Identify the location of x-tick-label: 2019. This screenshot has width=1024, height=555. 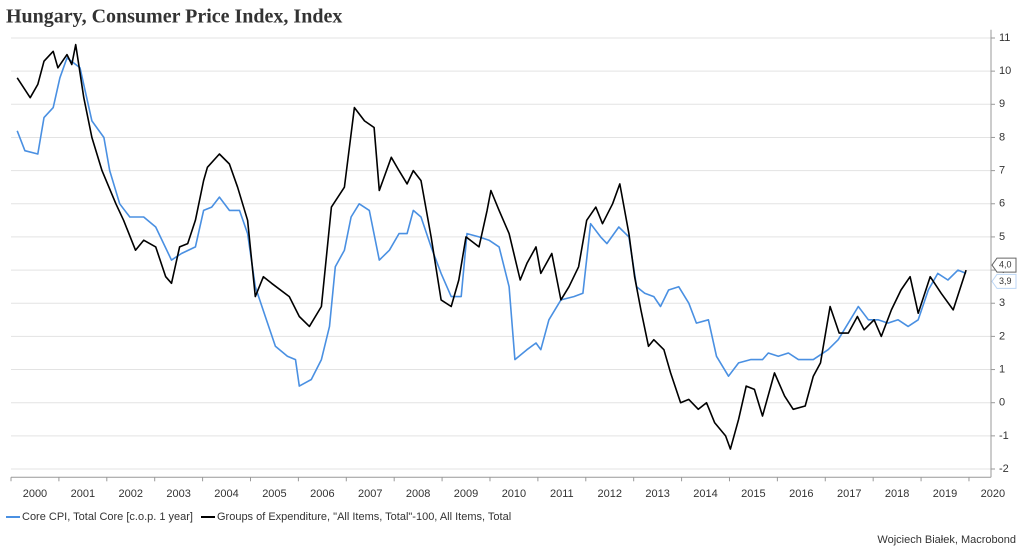
(945, 494).